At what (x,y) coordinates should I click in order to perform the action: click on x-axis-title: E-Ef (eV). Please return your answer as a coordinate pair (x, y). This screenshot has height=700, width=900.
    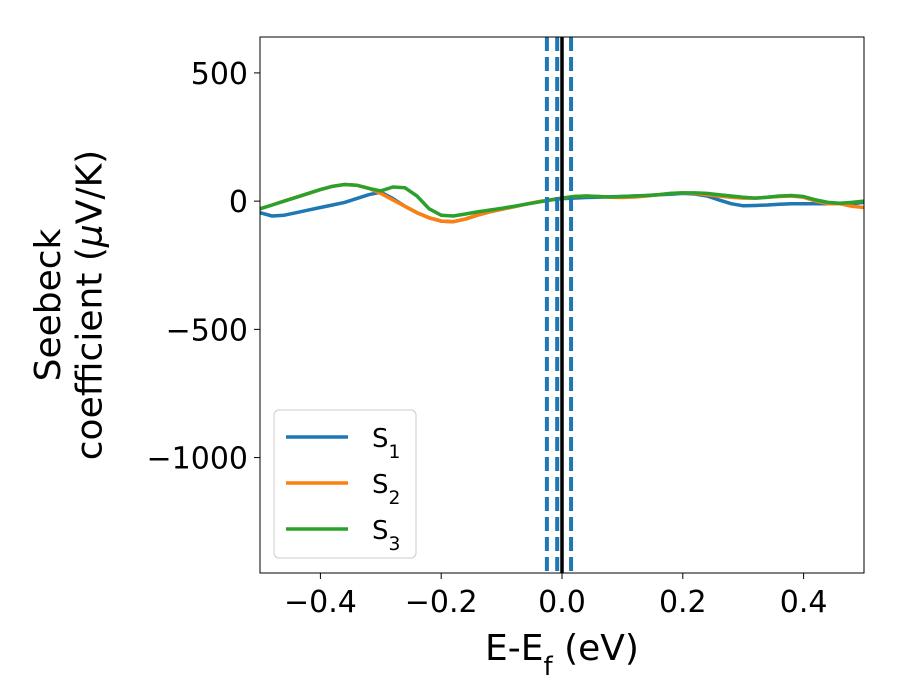
    Looking at the image, I should click on (562, 655).